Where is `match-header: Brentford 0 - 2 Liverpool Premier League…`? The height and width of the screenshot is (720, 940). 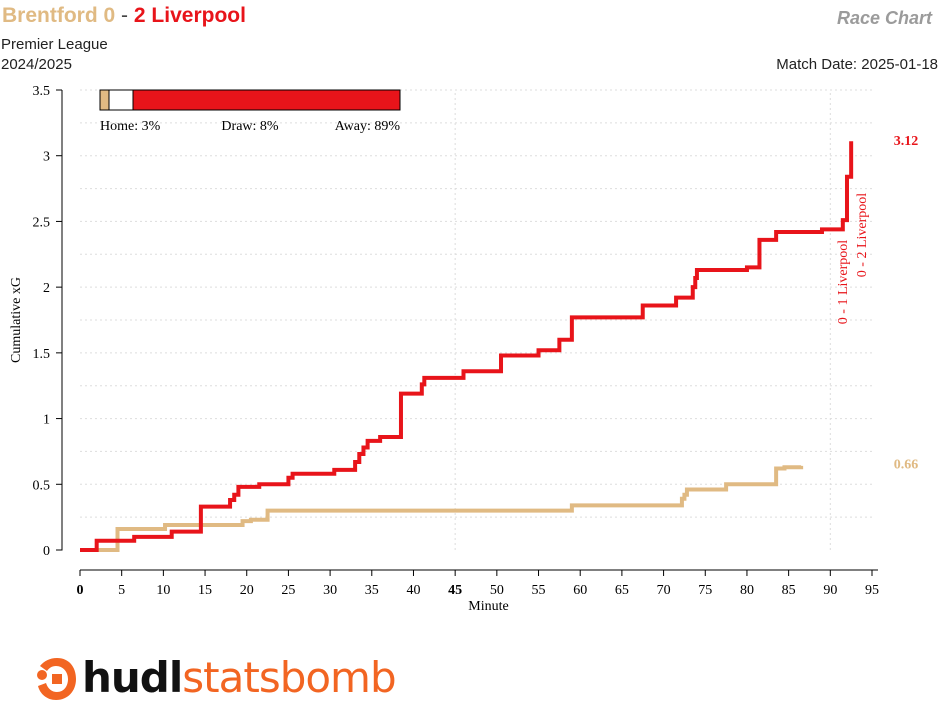
match-header: Brentford 0 - 2 Liverpool Premier League… is located at coordinates (470, 40).